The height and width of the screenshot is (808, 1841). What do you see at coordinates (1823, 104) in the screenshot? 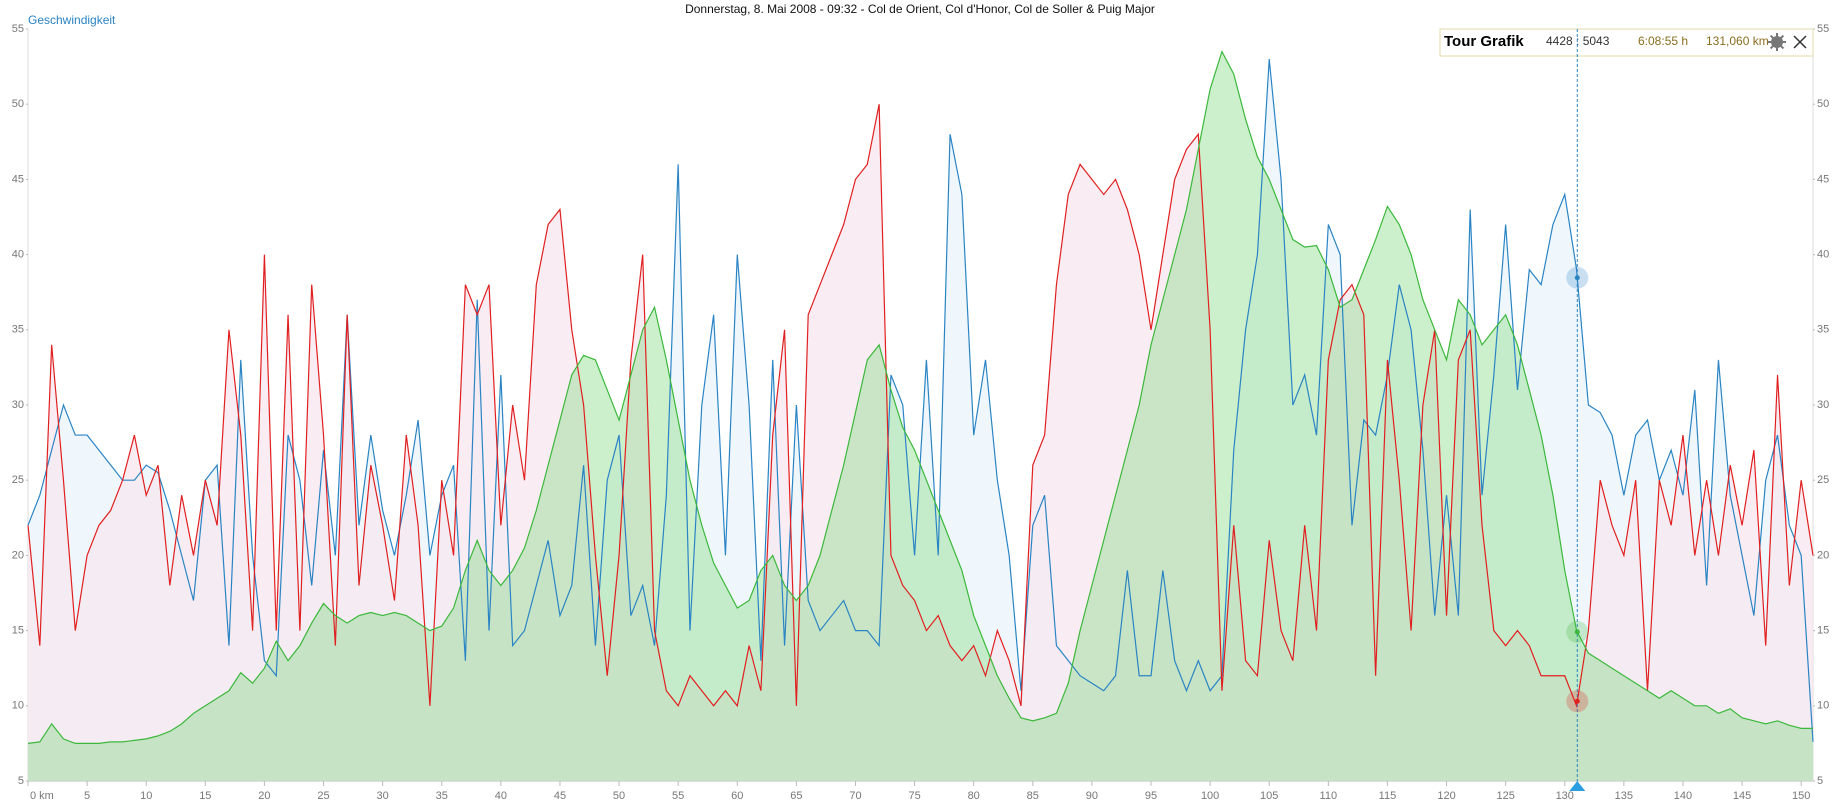
I see `y2-tick-label: 50` at bounding box center [1823, 104].